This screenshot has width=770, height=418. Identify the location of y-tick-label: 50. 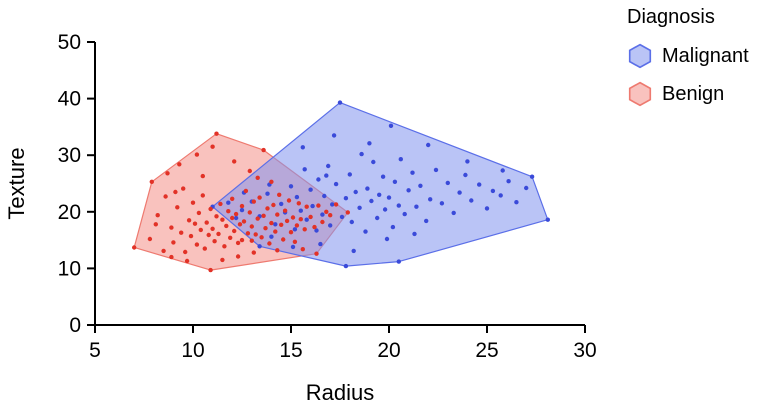
(69, 42).